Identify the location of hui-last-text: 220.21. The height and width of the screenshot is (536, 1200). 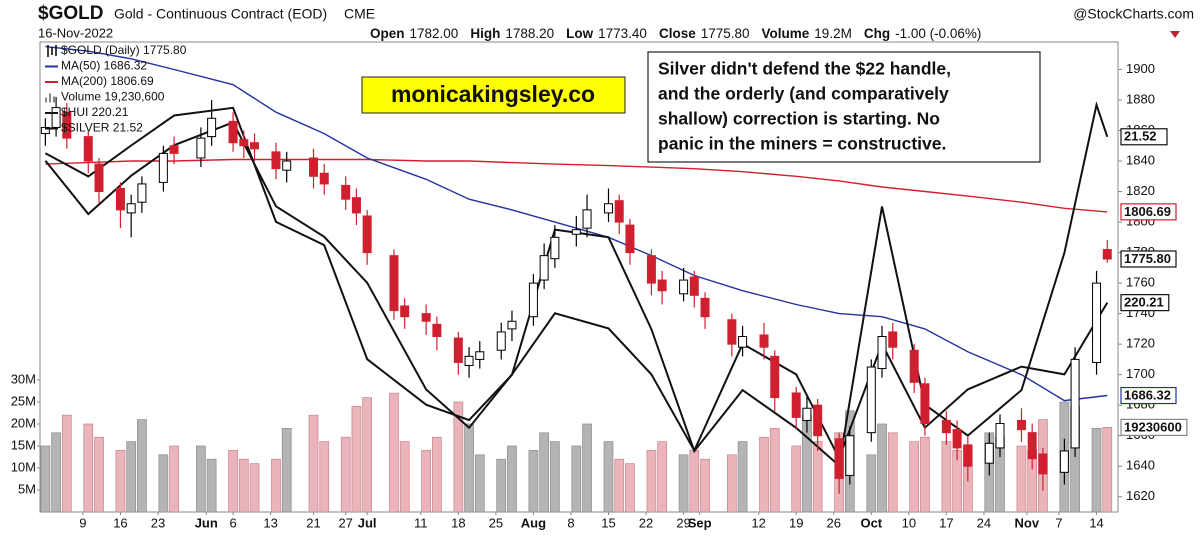
(1144, 302).